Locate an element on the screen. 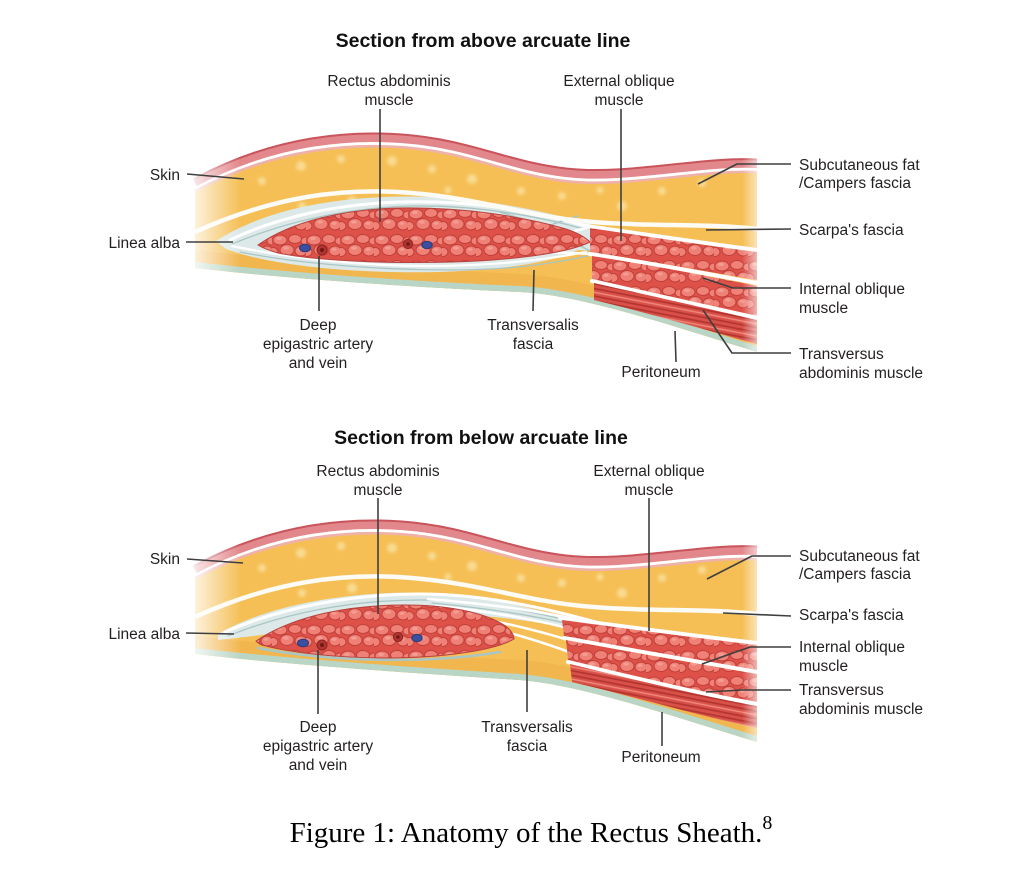 This screenshot has width=1024, height=878. leader-transversalis is located at coordinates (533, 290).